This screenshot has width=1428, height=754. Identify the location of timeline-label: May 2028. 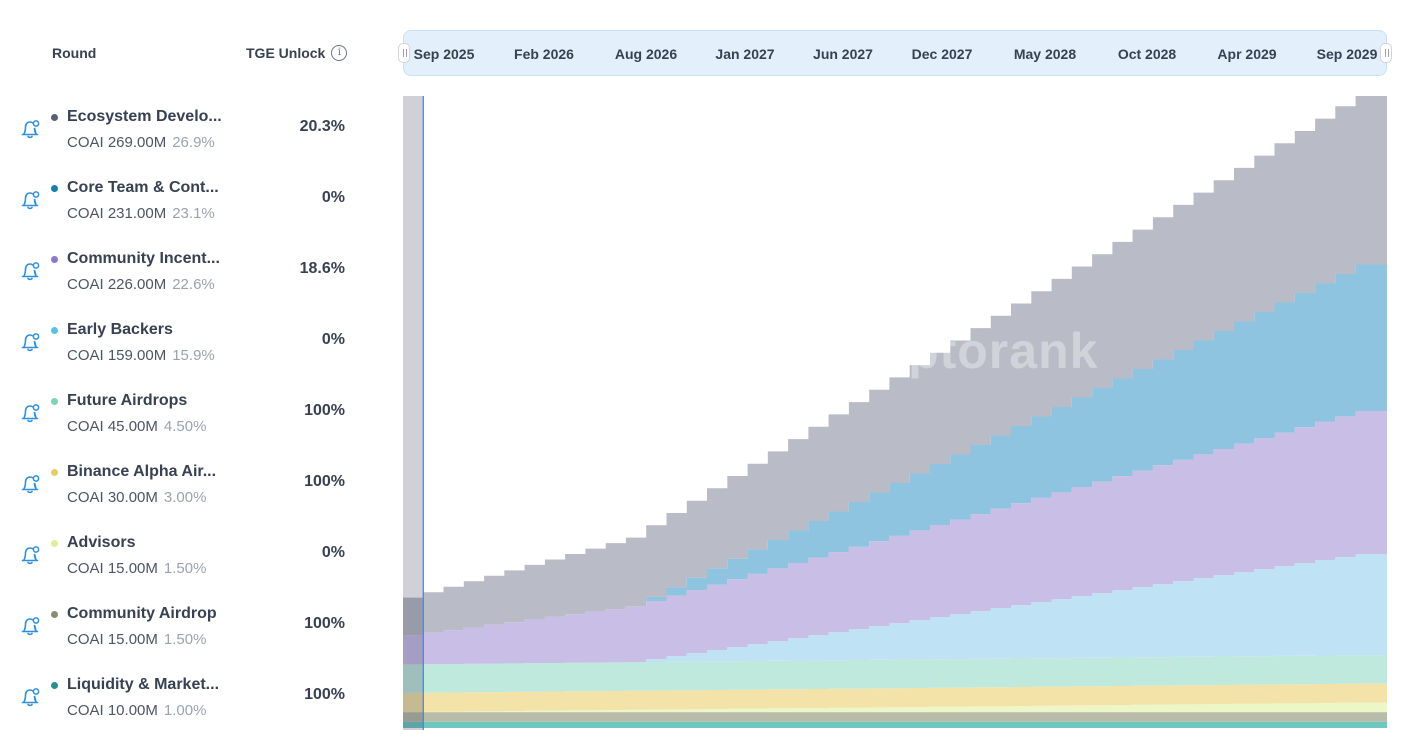
(1045, 54).